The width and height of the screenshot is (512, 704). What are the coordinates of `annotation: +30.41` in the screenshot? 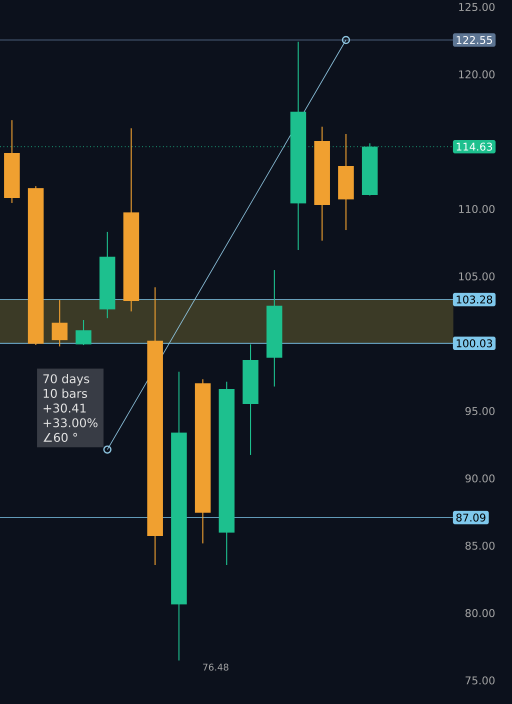 It's located at (65, 408).